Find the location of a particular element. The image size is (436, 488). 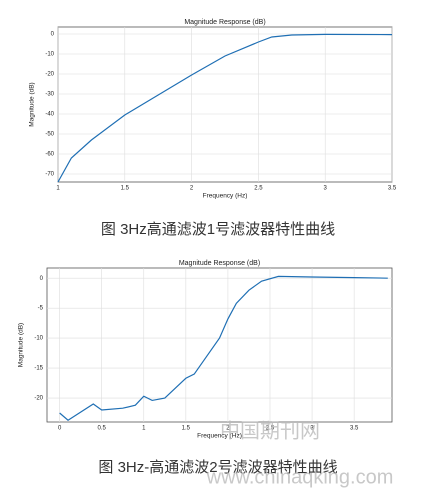

caption: 图 3Hz高通滤波1号滤波器特性曲线 is located at coordinates (218, 229).